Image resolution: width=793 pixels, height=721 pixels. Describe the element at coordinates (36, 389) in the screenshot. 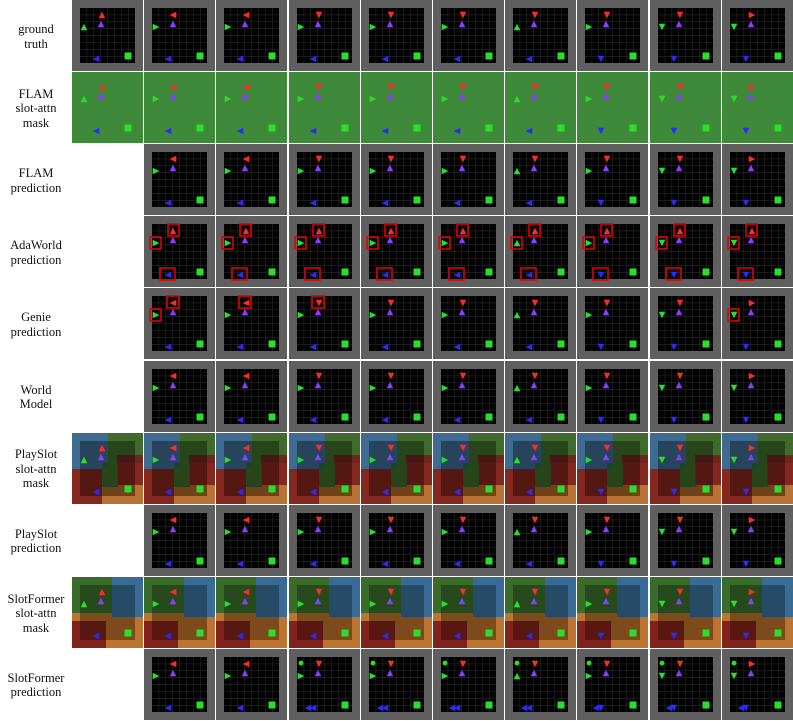

I see `row-label-line: World` at that location.